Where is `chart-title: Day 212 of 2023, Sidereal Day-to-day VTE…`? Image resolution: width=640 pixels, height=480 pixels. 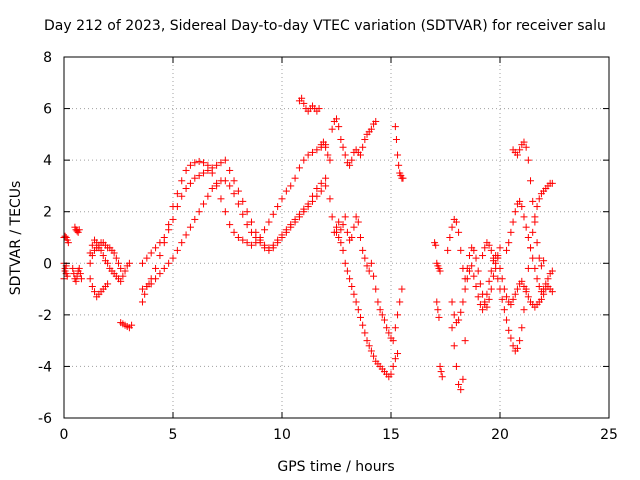
chart-title: Day 212 of 2023, Sidereal Day-to-day VTE… is located at coordinates (325, 26).